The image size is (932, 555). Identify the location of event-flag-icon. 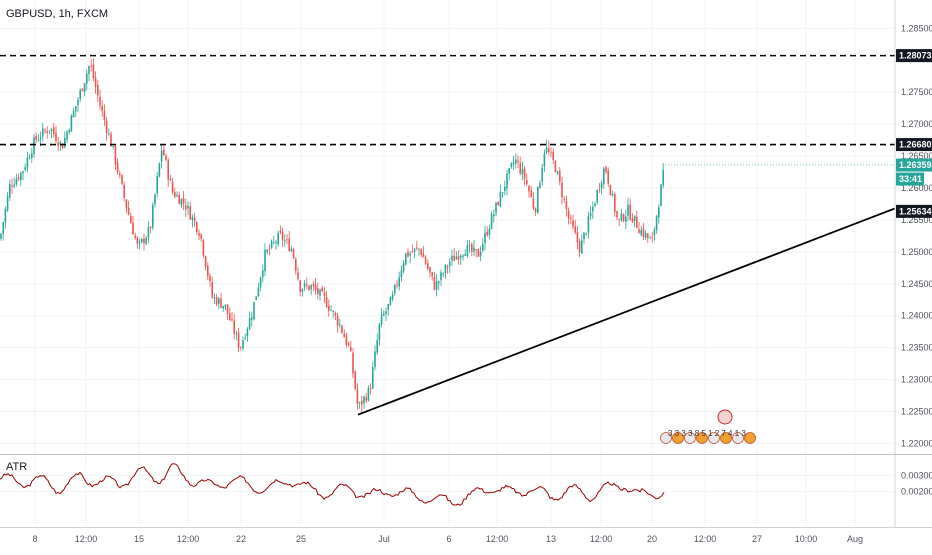
(726, 438).